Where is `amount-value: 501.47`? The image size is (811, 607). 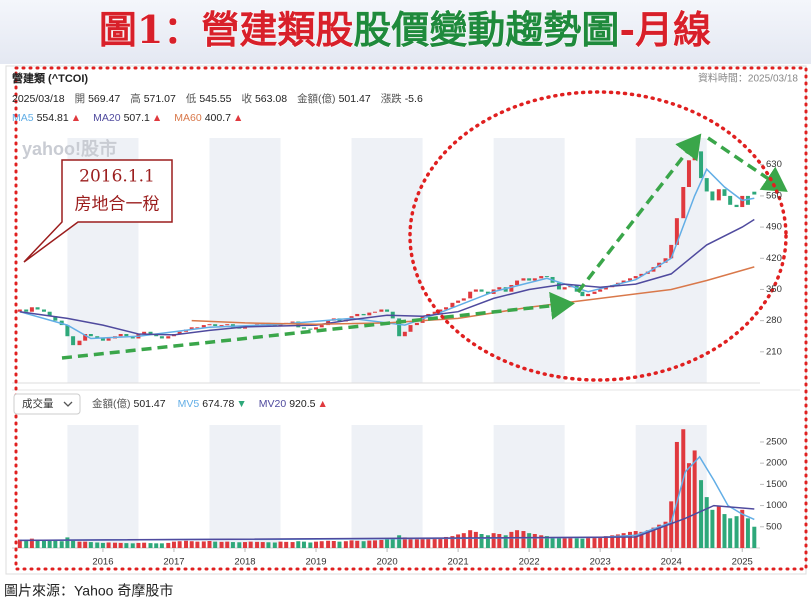 amount-value: 501.47 is located at coordinates (150, 404).